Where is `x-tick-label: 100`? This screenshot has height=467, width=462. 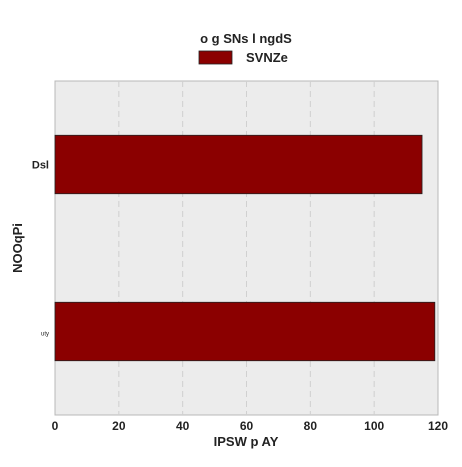
x-tick-label: 100 is located at coordinates (374, 426).